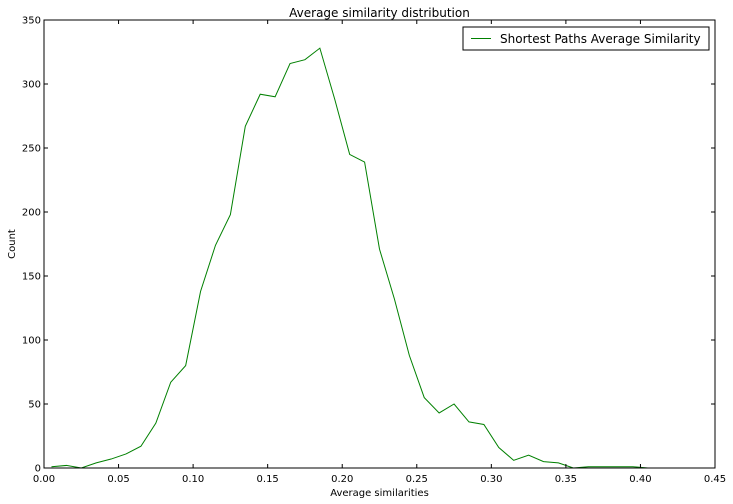 Image resolution: width=733 pixels, height=504 pixels. Describe the element at coordinates (44, 479) in the screenshot. I see `x-tick-label: 0.00` at that location.